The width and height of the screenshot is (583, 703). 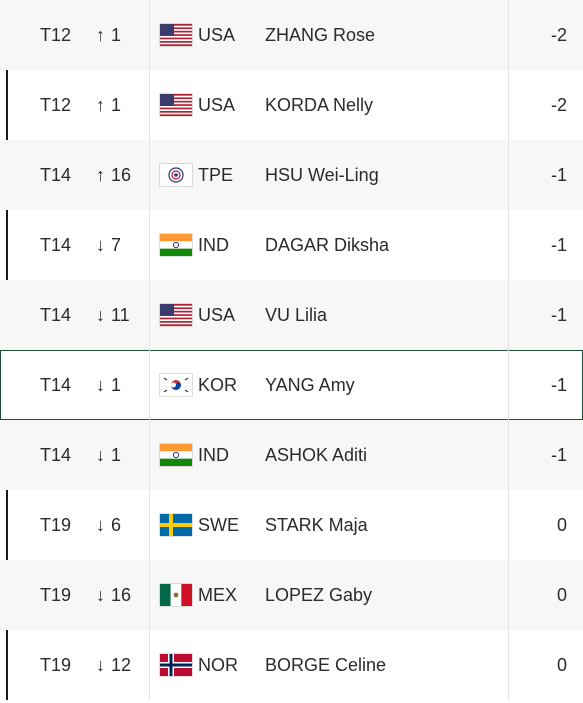 What do you see at coordinates (327, 244) in the screenshot?
I see `player-name: DAGAR Diksha` at bounding box center [327, 244].